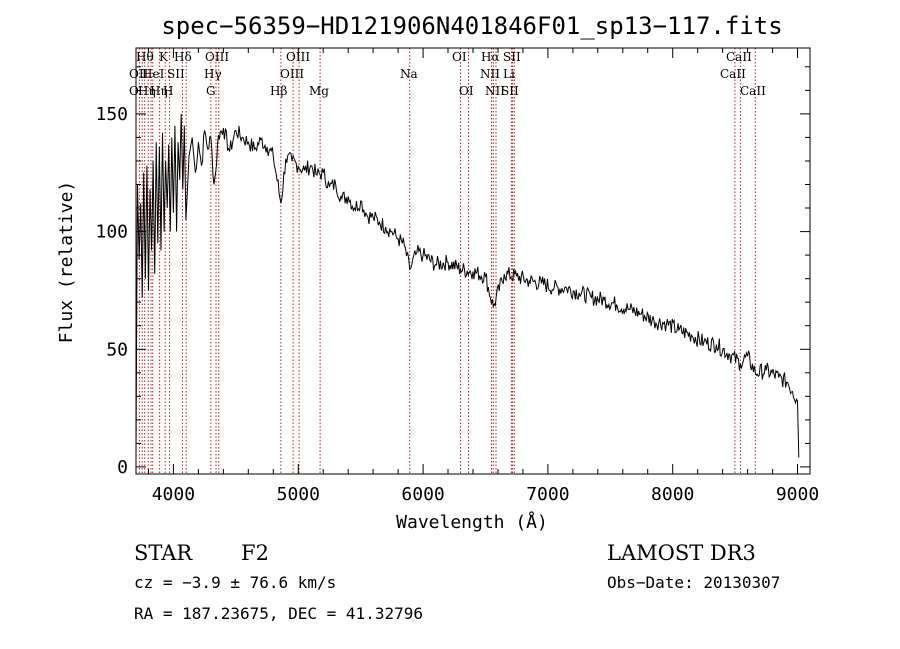  What do you see at coordinates (733, 74) in the screenshot?
I see `line-label-caii-8542: CaII` at bounding box center [733, 74].